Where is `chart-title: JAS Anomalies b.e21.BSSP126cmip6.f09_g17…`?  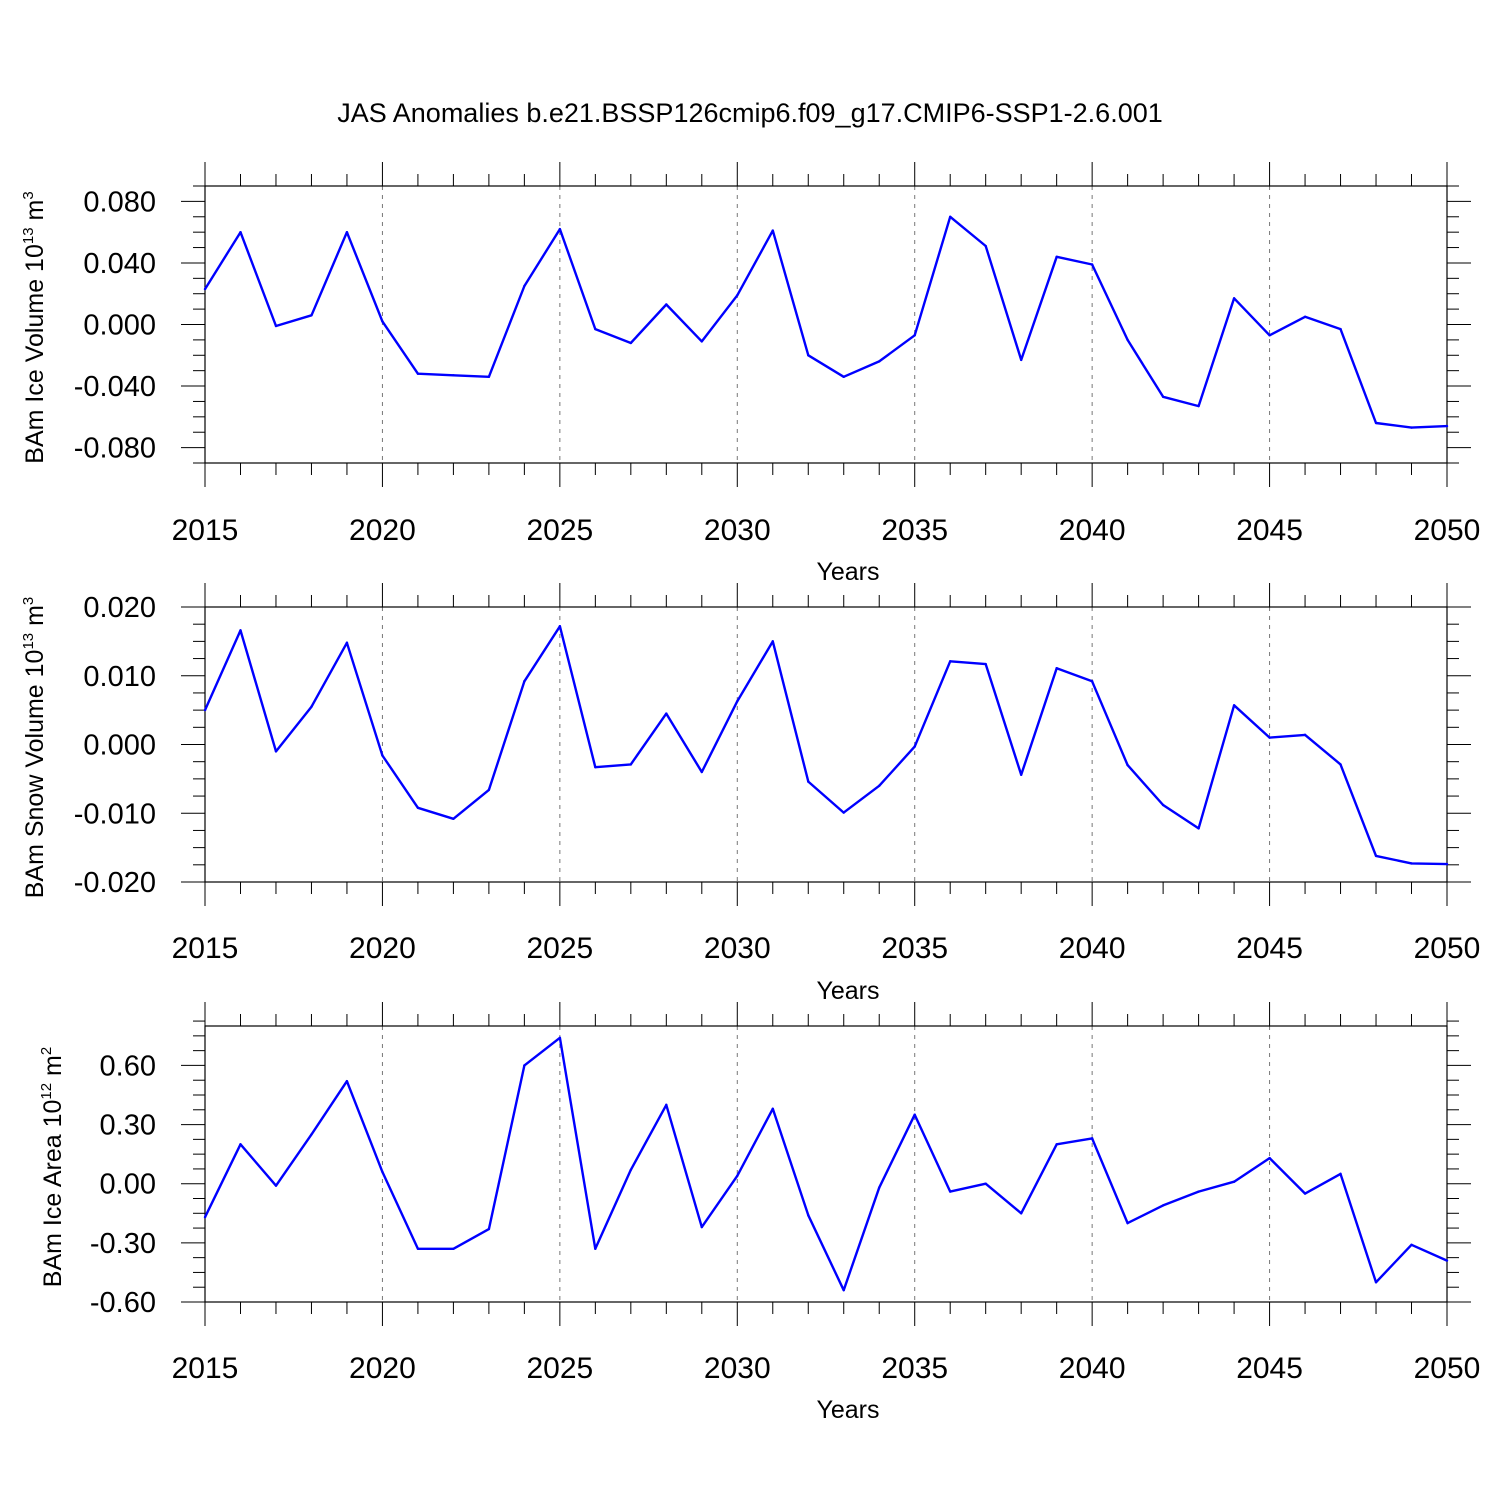
chart-title: JAS Anomalies b.e21.BSSP126cmip6.f09_g17… is located at coordinates (750, 113).